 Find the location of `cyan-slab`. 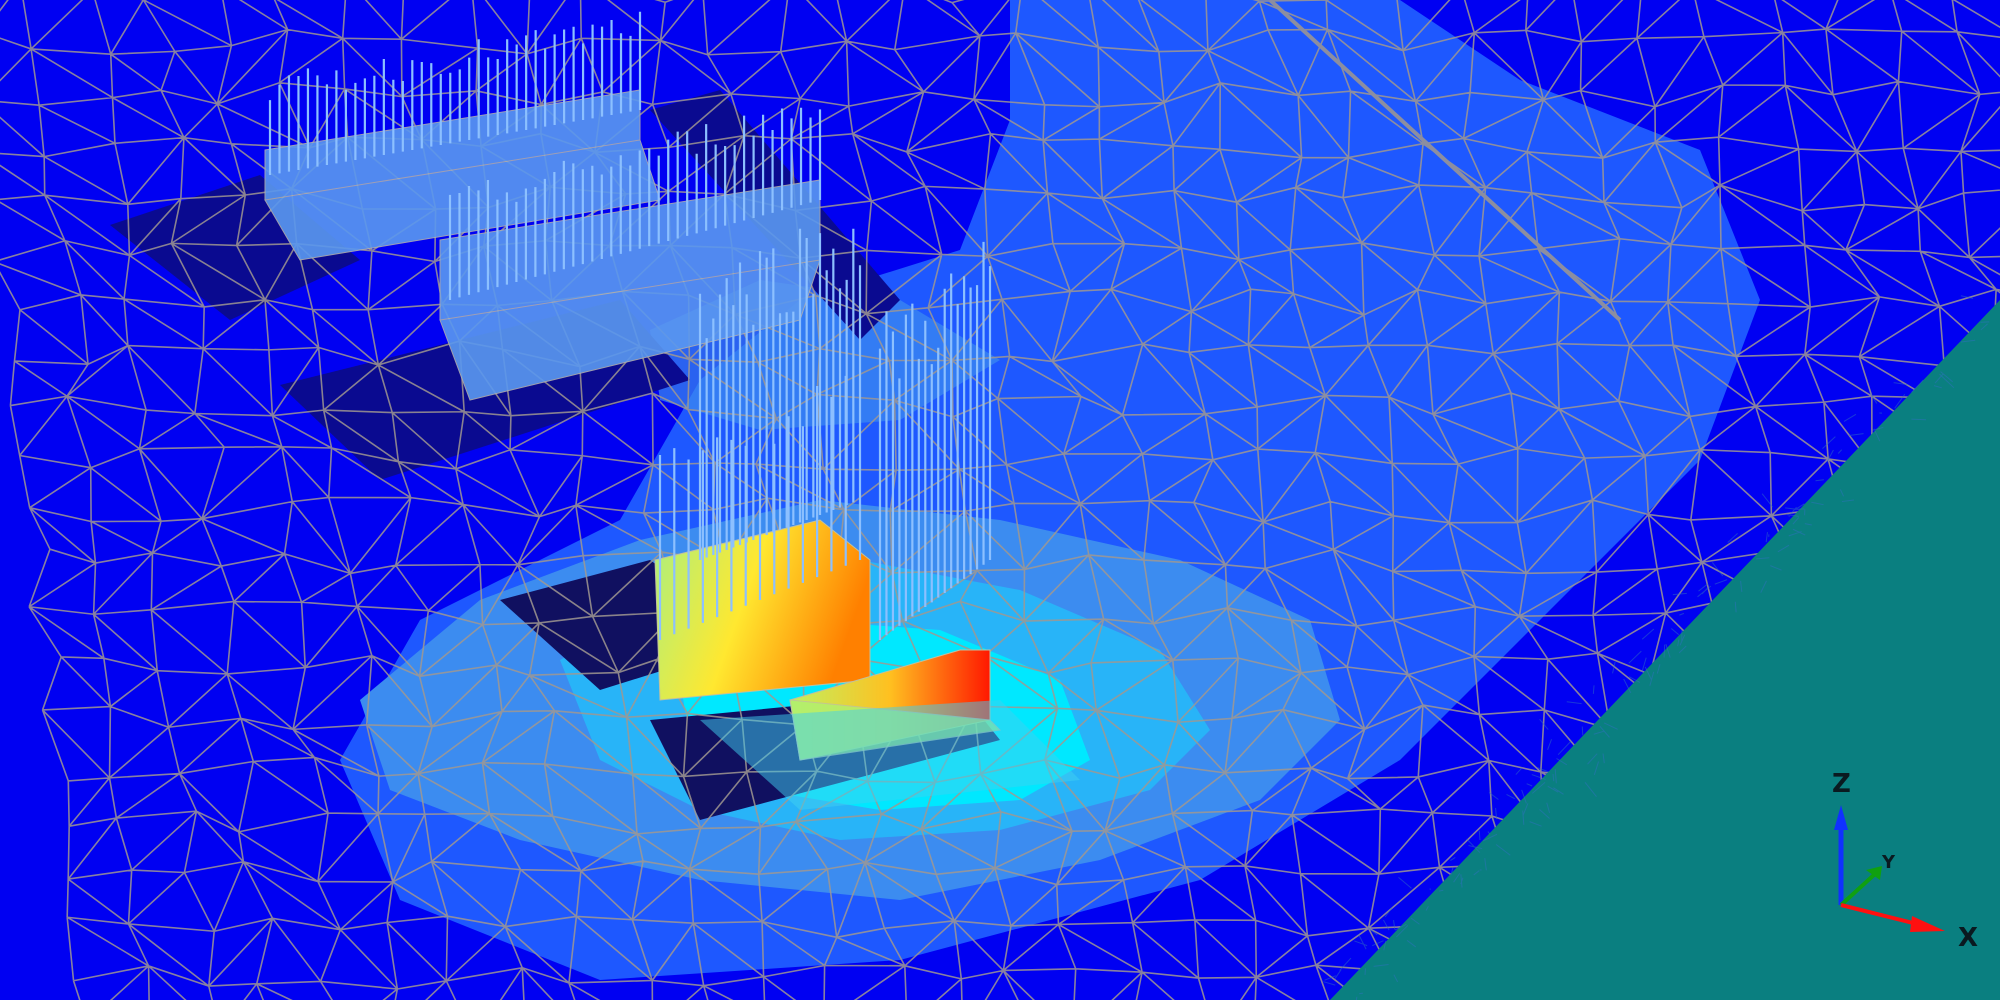

cyan-slab is located at coordinates (890, 755).